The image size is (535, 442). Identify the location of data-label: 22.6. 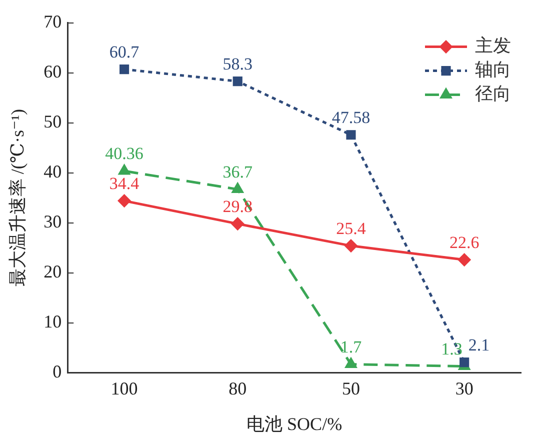
(464, 242).